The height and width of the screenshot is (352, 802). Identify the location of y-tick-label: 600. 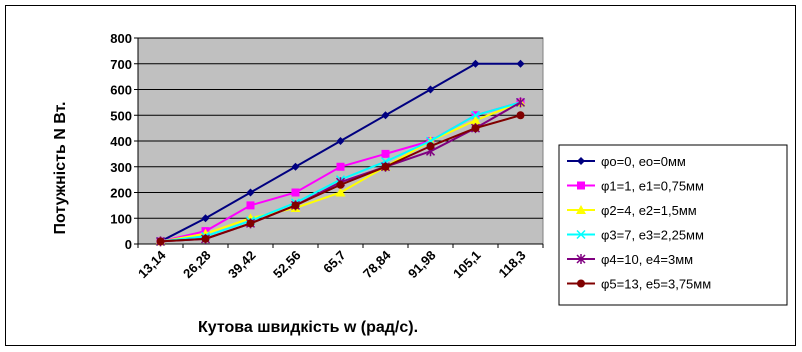
(121, 90).